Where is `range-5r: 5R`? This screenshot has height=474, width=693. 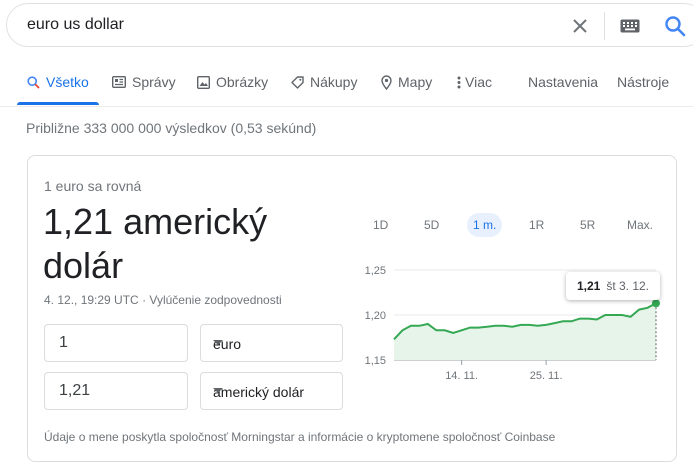
range-5r: 5R is located at coordinates (588, 225).